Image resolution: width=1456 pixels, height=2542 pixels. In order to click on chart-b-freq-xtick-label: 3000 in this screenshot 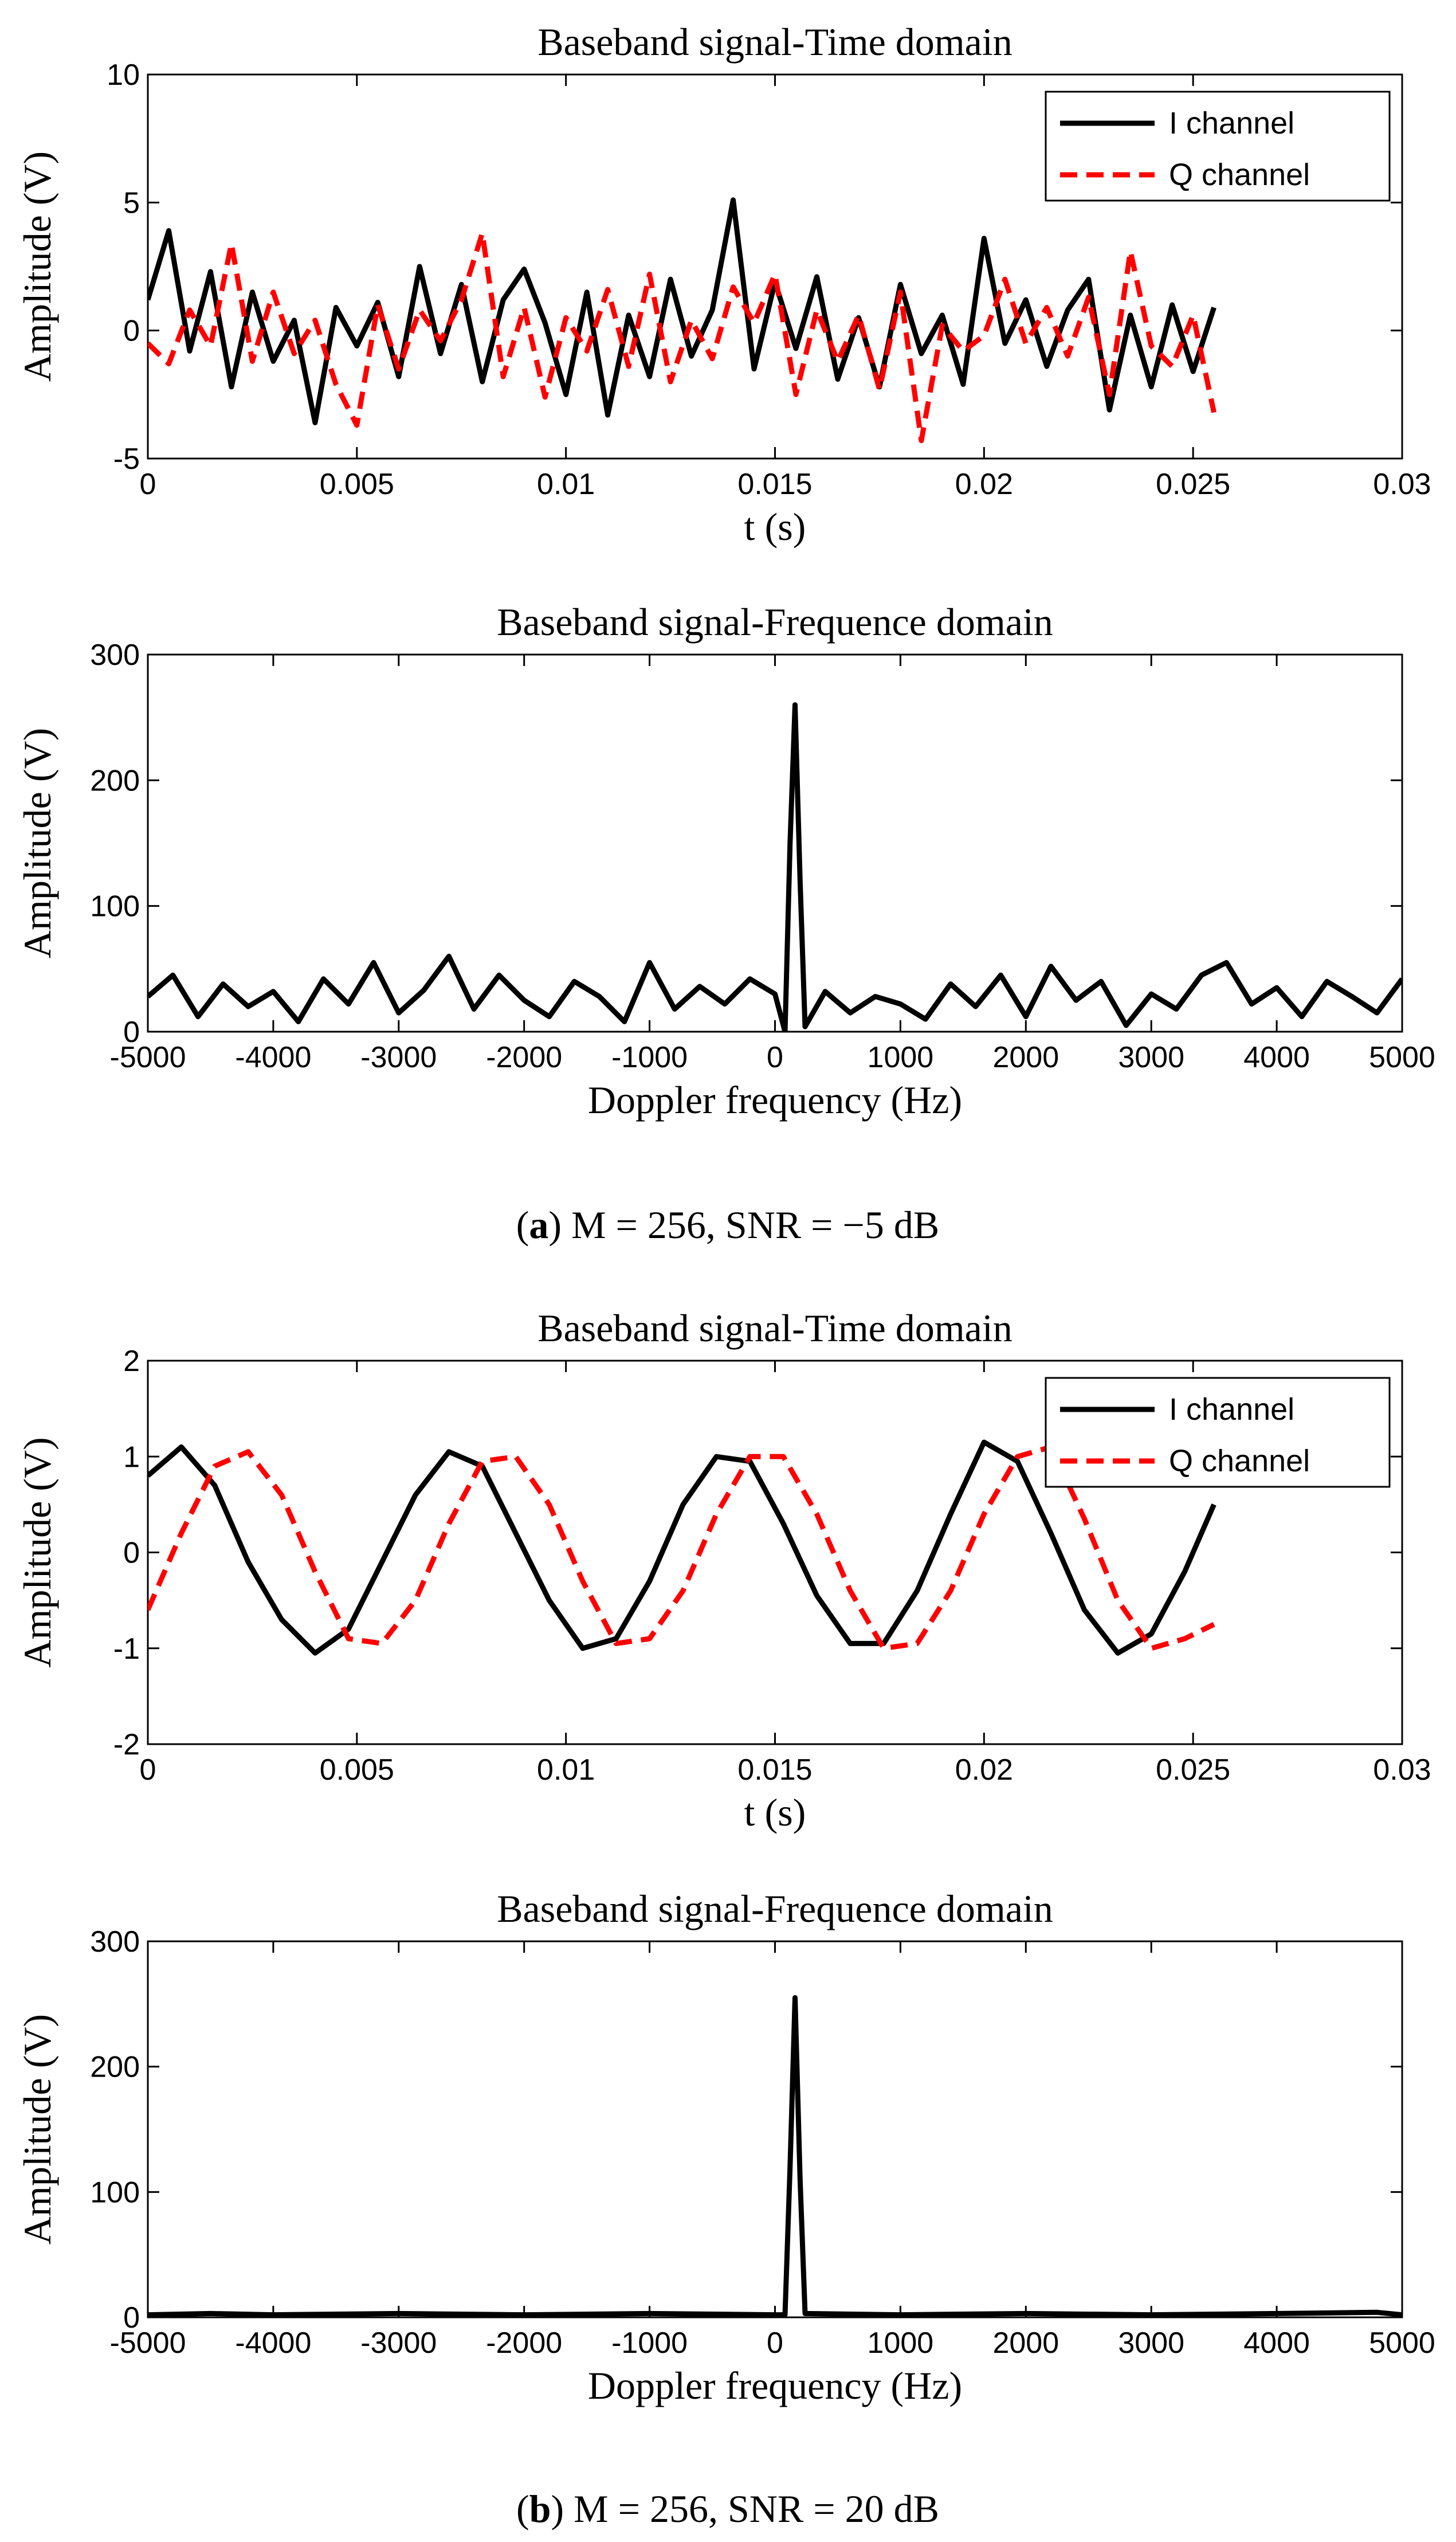, I will do `click(1151, 2343)`.